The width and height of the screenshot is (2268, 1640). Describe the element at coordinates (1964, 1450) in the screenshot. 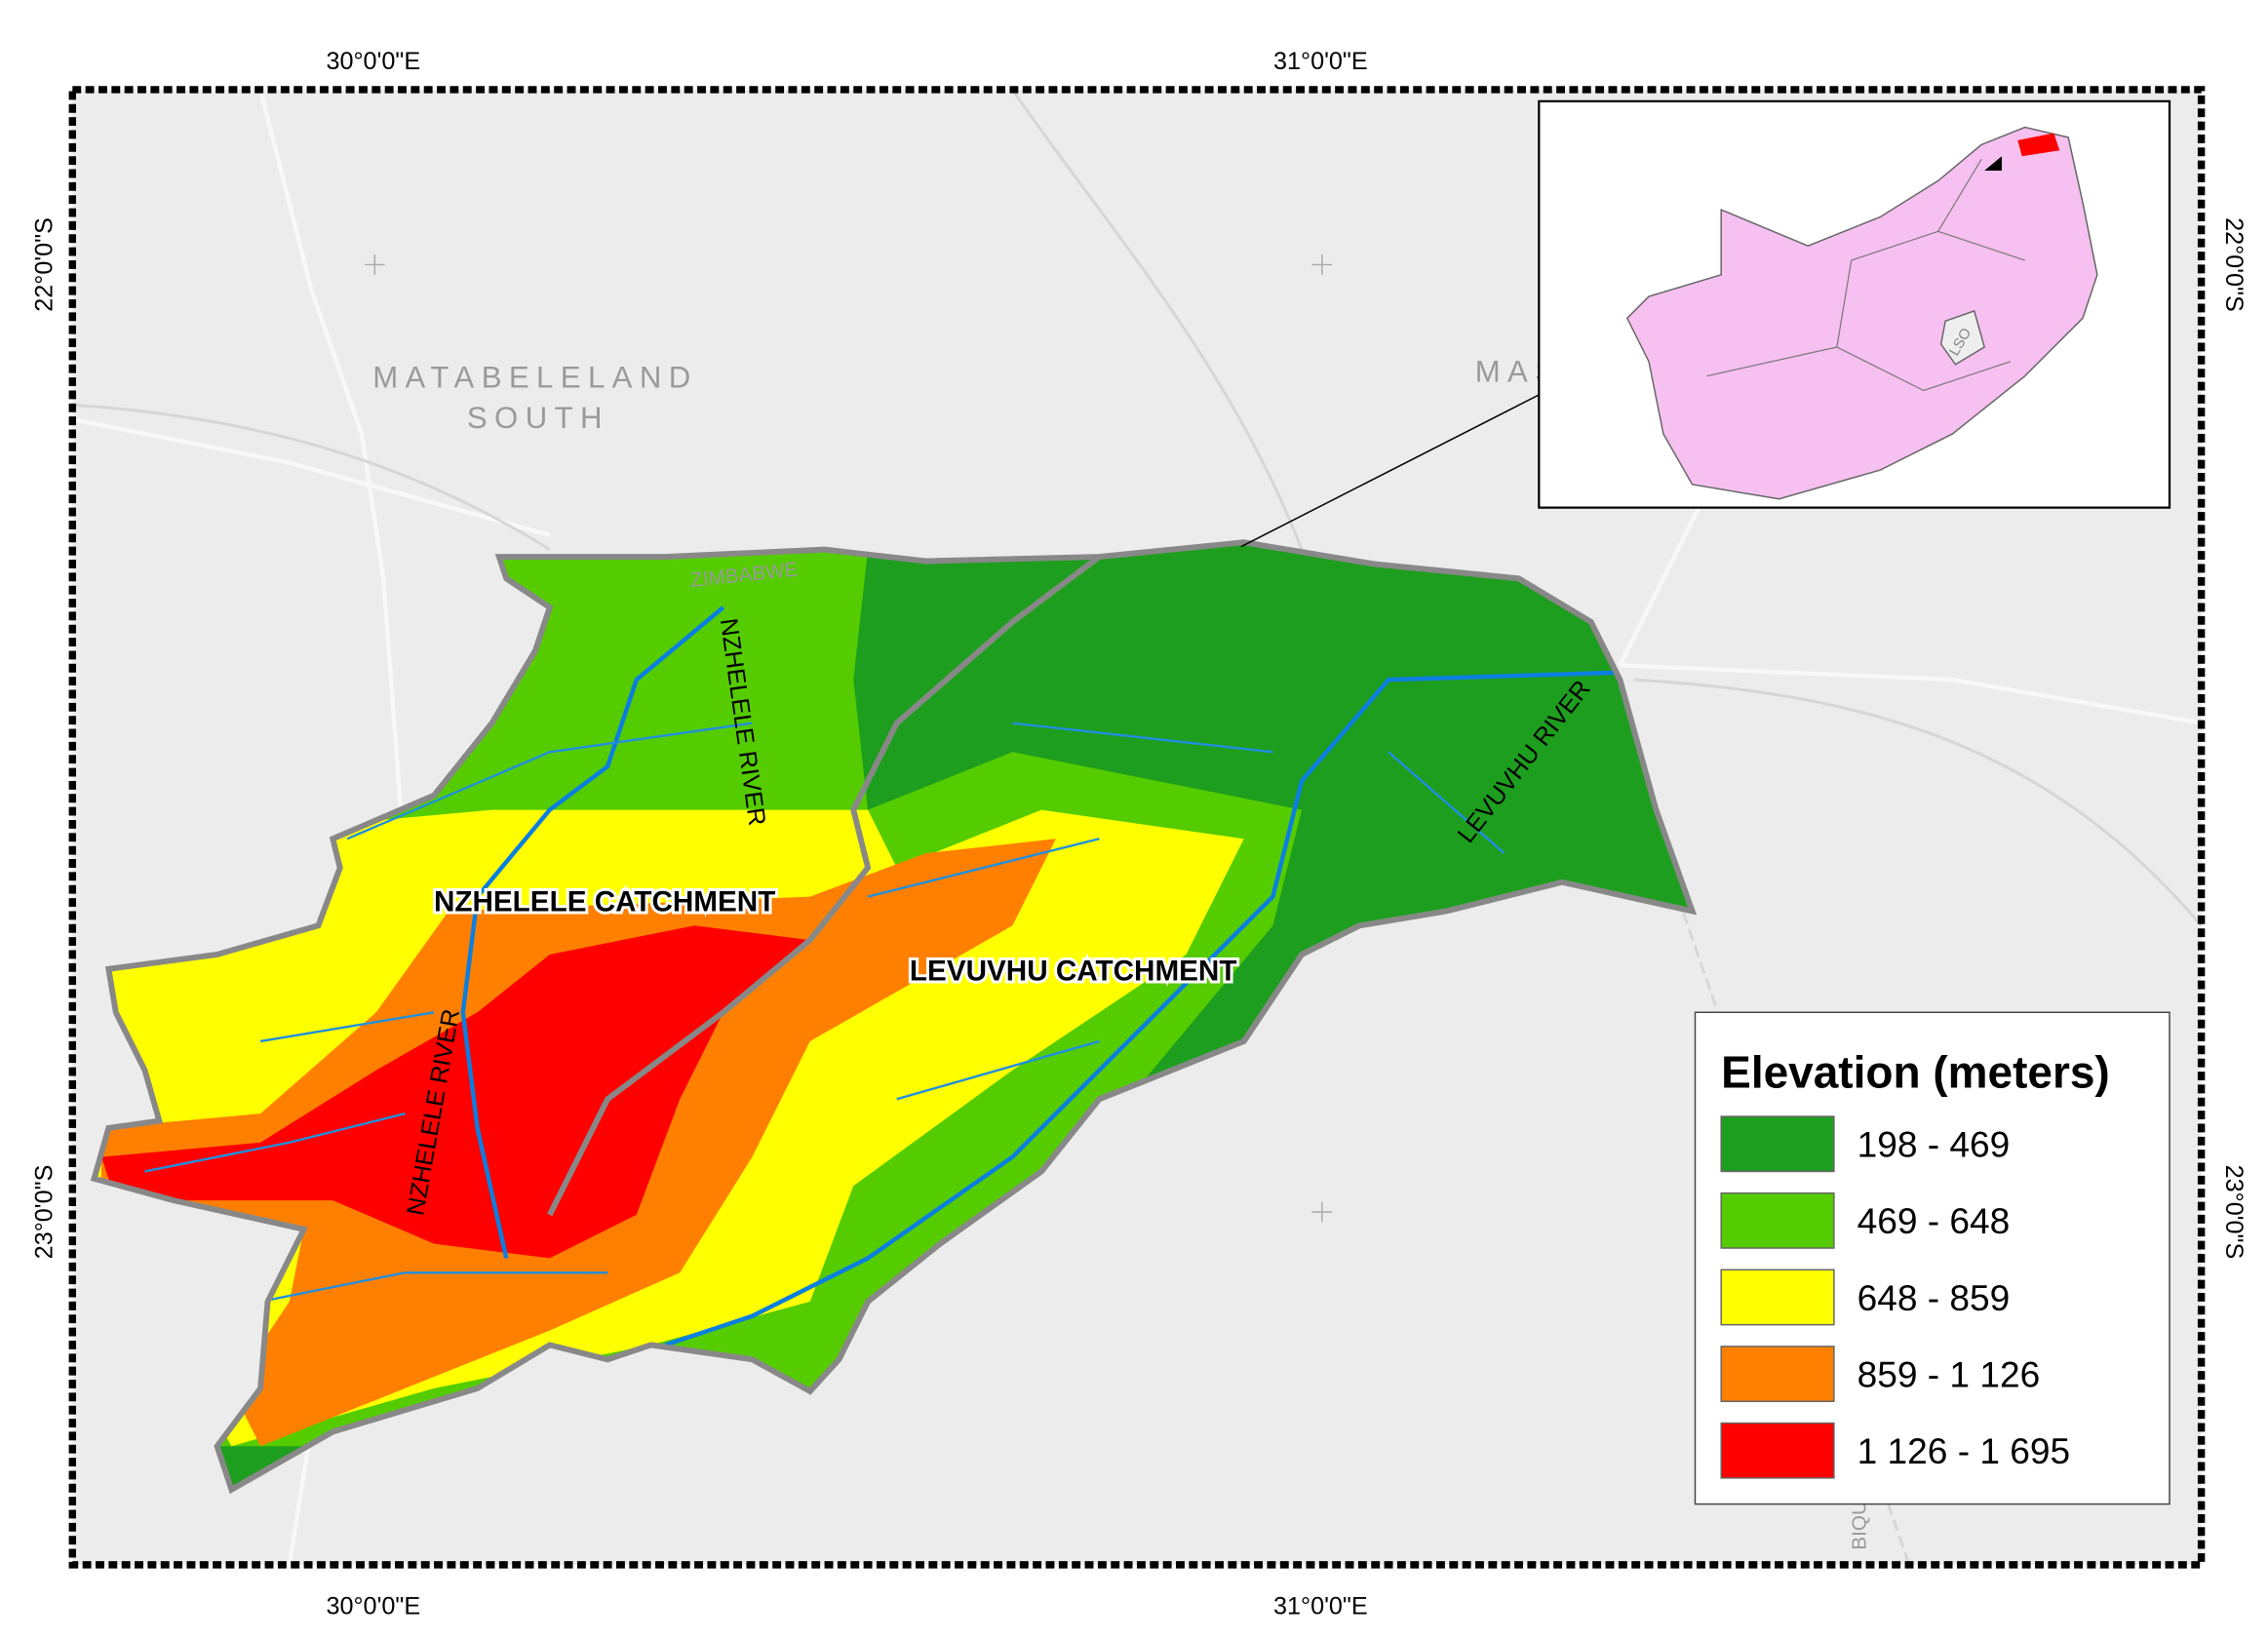

I see `legend-label: 1 126 - 1 695` at that location.